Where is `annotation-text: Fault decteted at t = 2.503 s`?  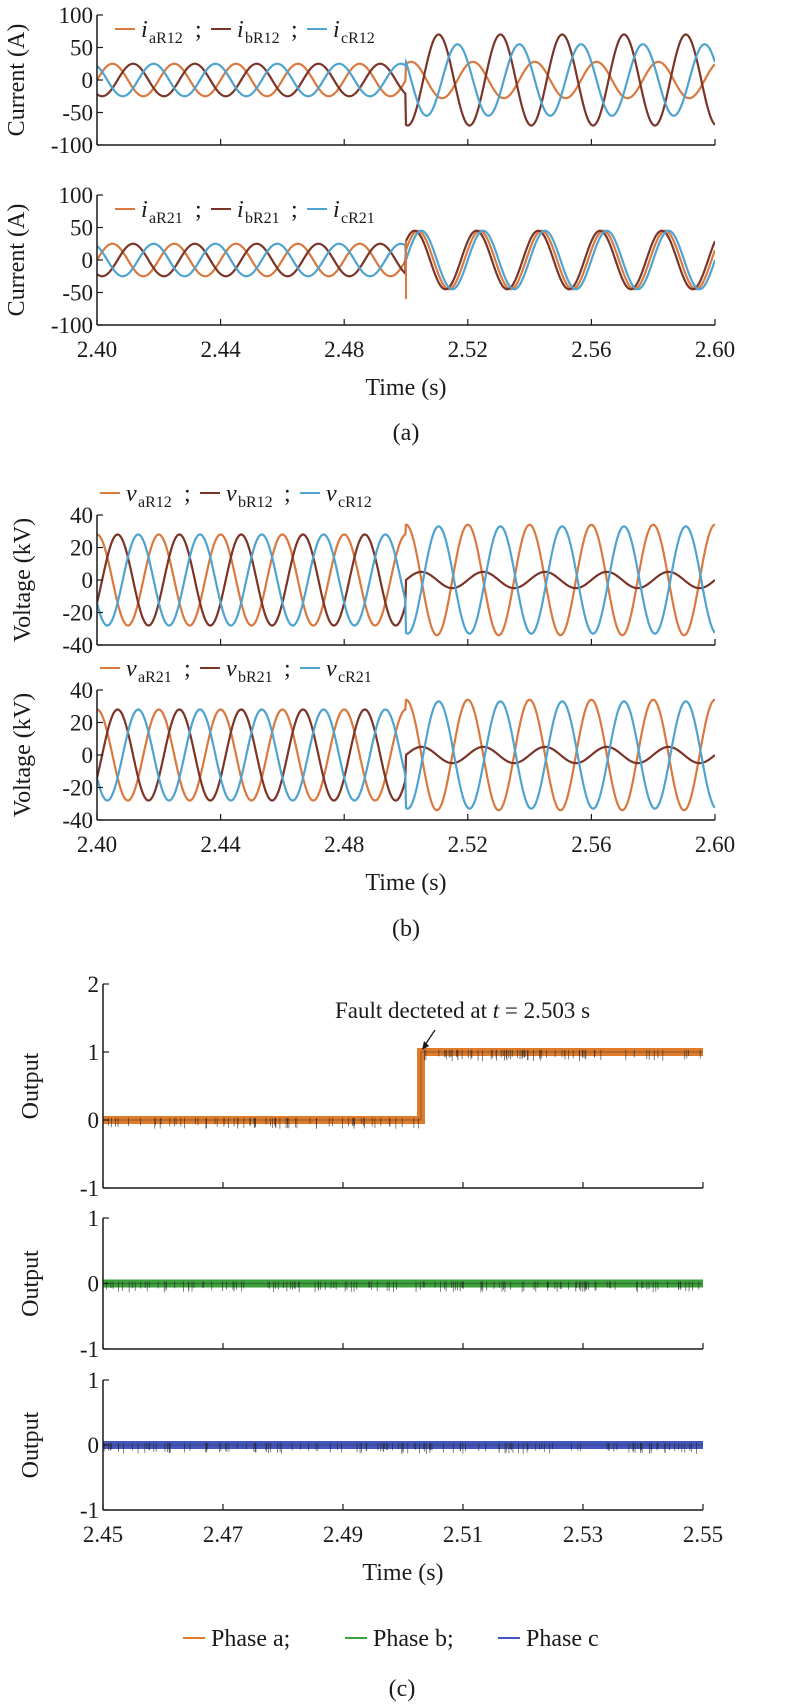 annotation-text: Fault decteted at t = 2.503 s is located at coordinates (462, 1010).